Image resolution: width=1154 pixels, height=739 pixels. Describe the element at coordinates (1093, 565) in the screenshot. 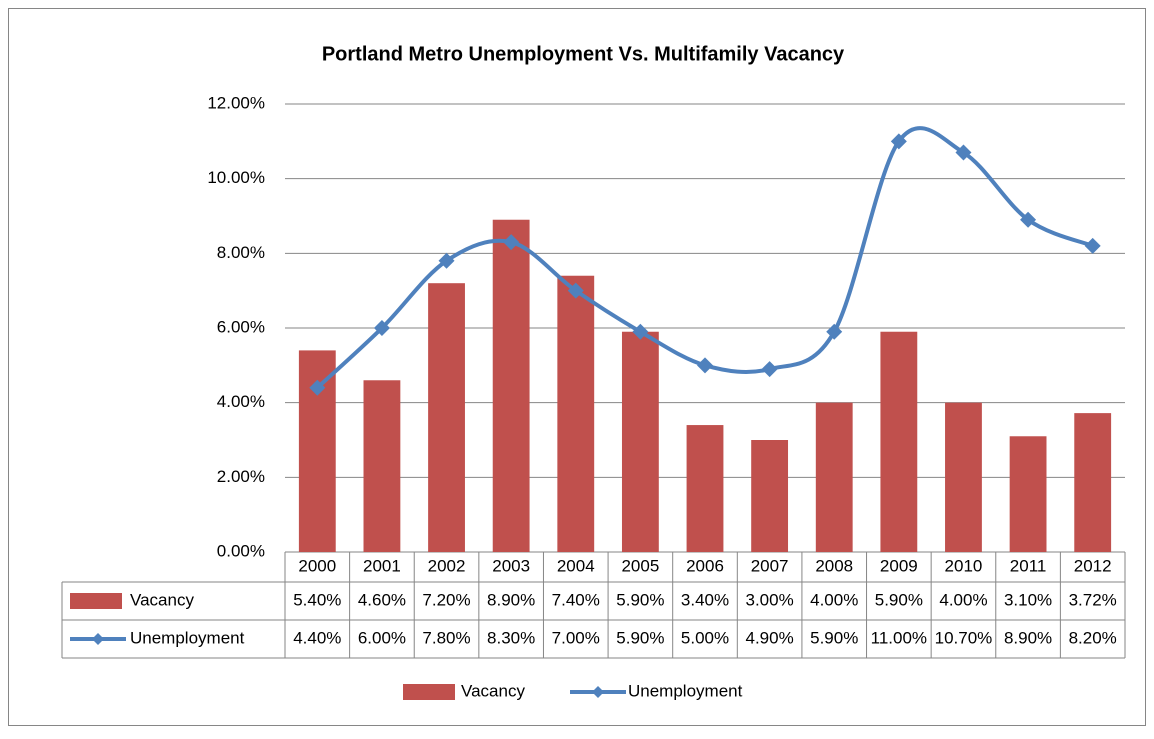

I see `x-tick-label: 2012` at that location.